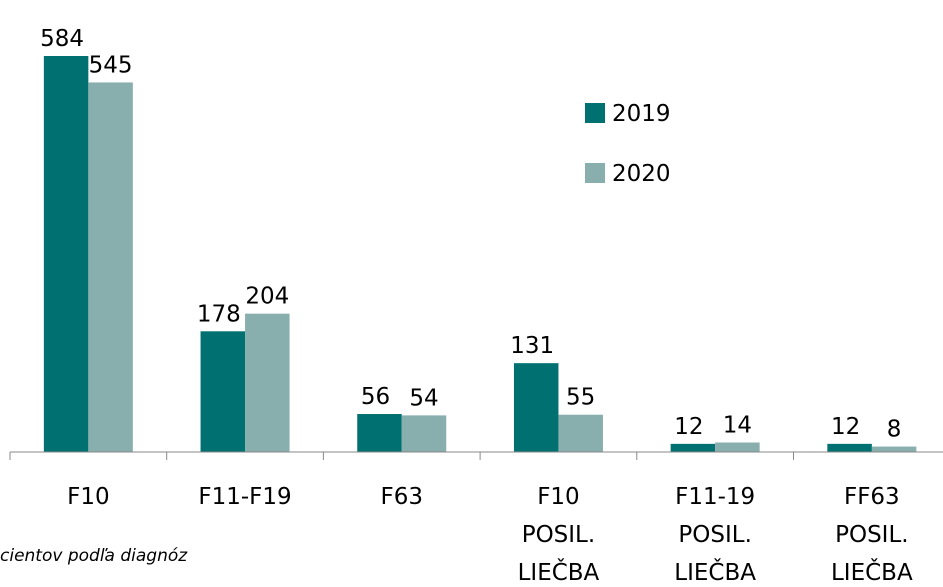 This screenshot has width=943, height=587. I want to click on data-label: 55, so click(580, 398).